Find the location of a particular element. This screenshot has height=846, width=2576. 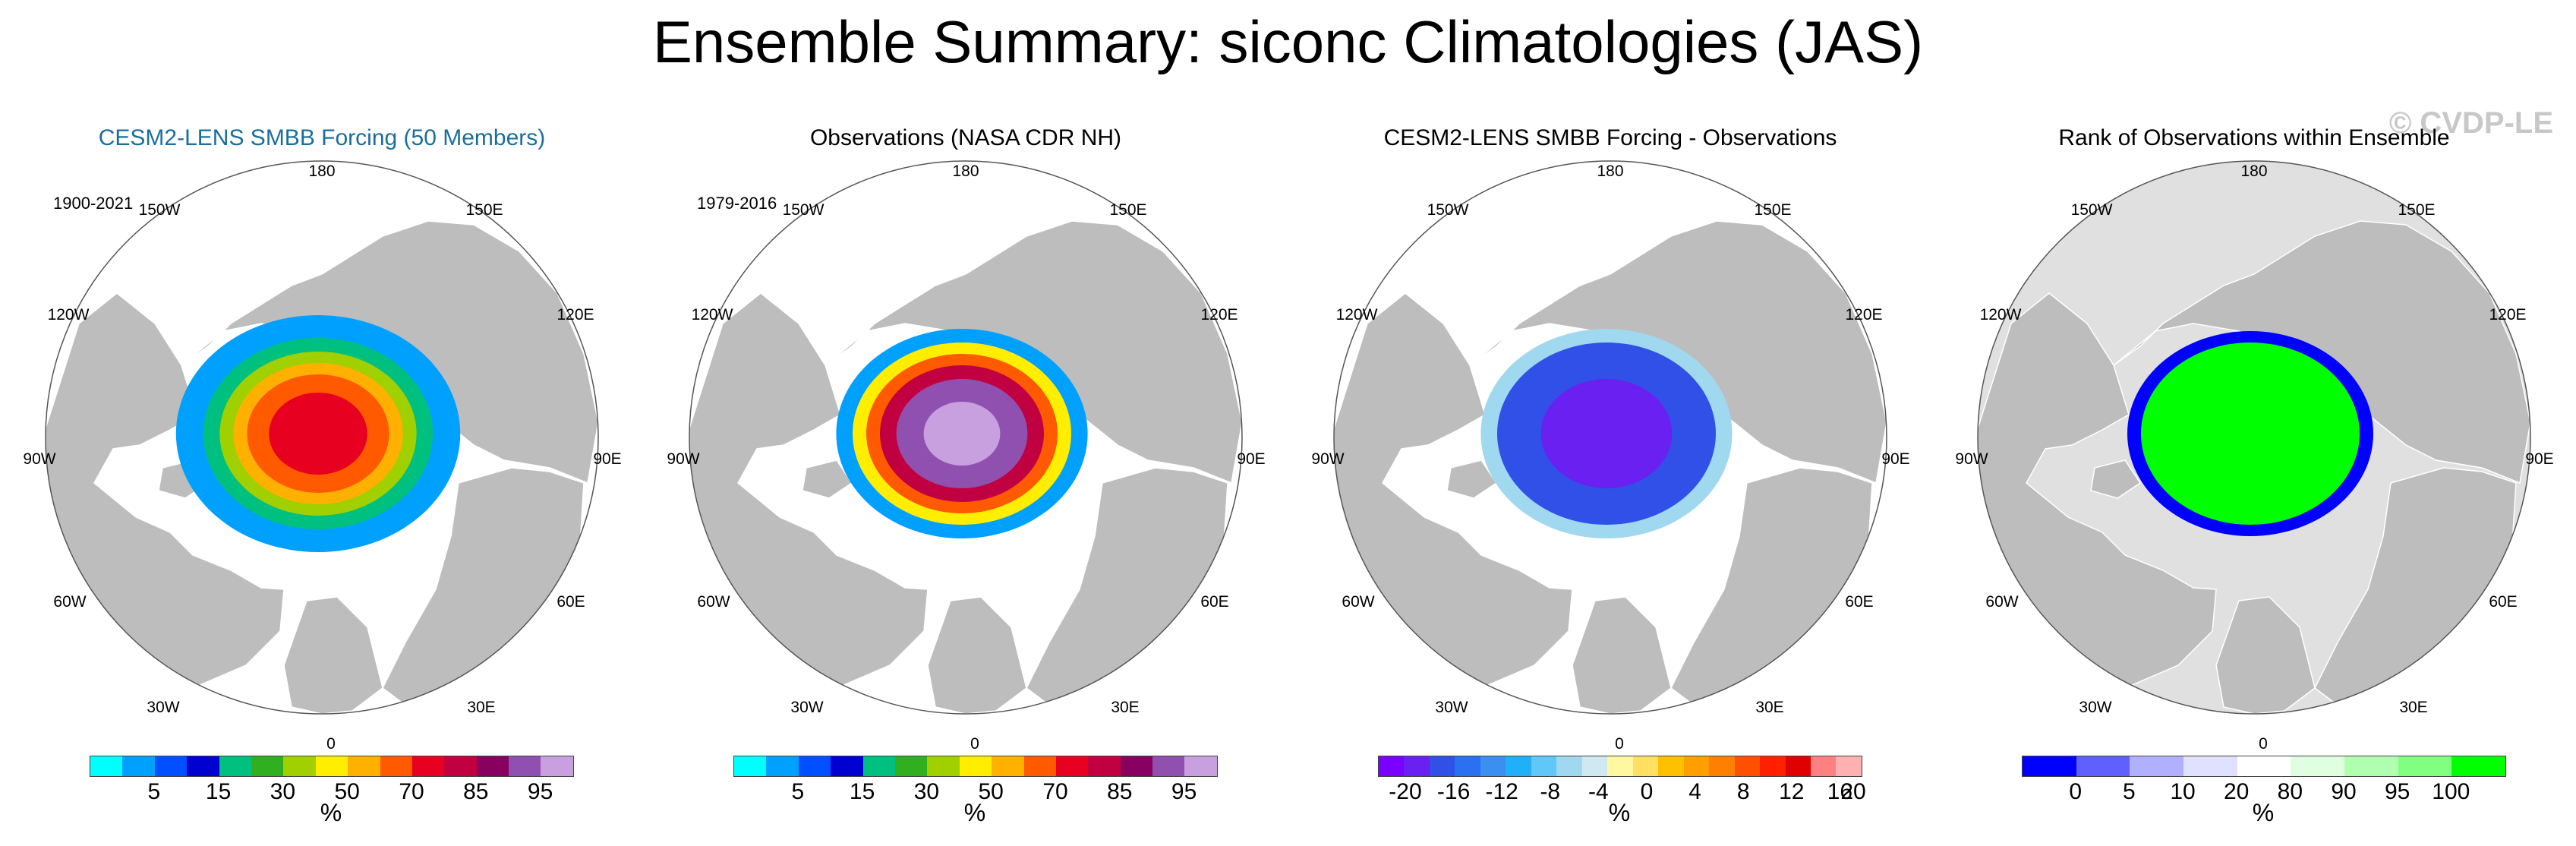

colorbar-tick: 70 is located at coordinates (1055, 791).